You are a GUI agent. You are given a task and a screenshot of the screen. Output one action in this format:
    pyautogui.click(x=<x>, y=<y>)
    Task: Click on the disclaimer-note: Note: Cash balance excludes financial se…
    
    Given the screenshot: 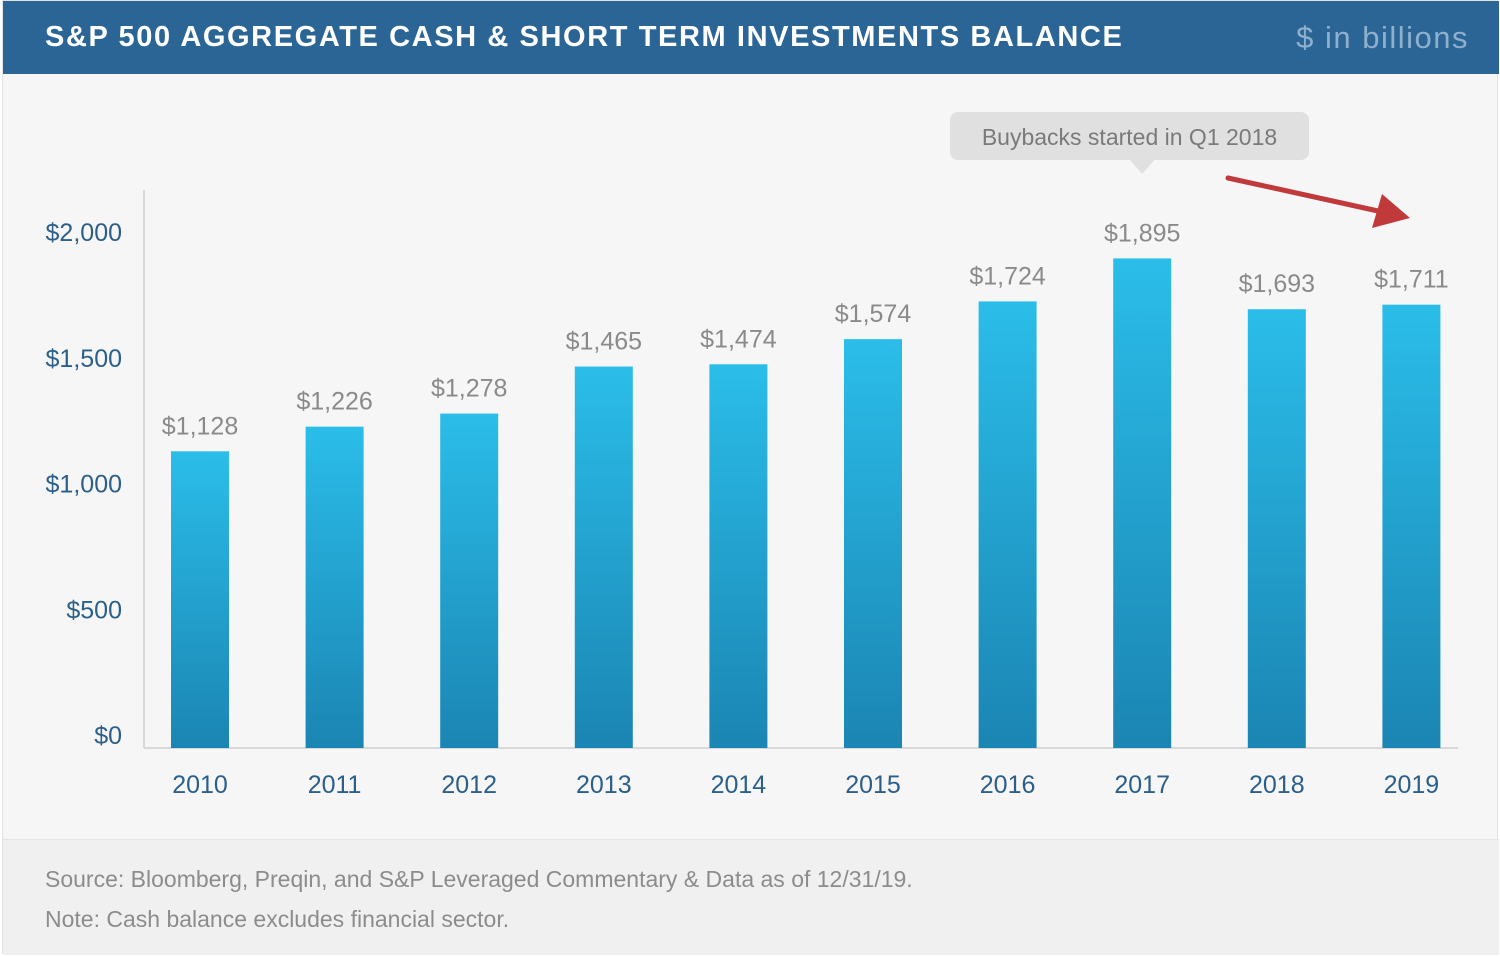 What is the action you would take?
    pyautogui.click(x=277, y=919)
    